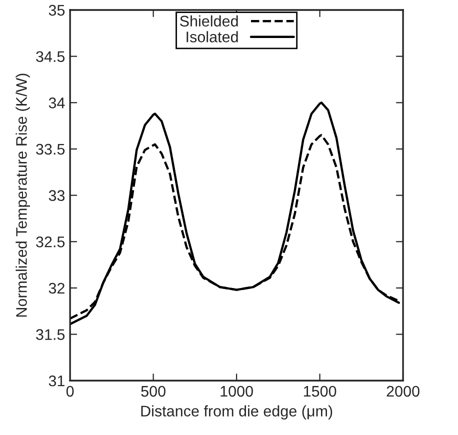 The width and height of the screenshot is (458, 435). I want to click on x-tick-label: 1000, so click(236, 391).